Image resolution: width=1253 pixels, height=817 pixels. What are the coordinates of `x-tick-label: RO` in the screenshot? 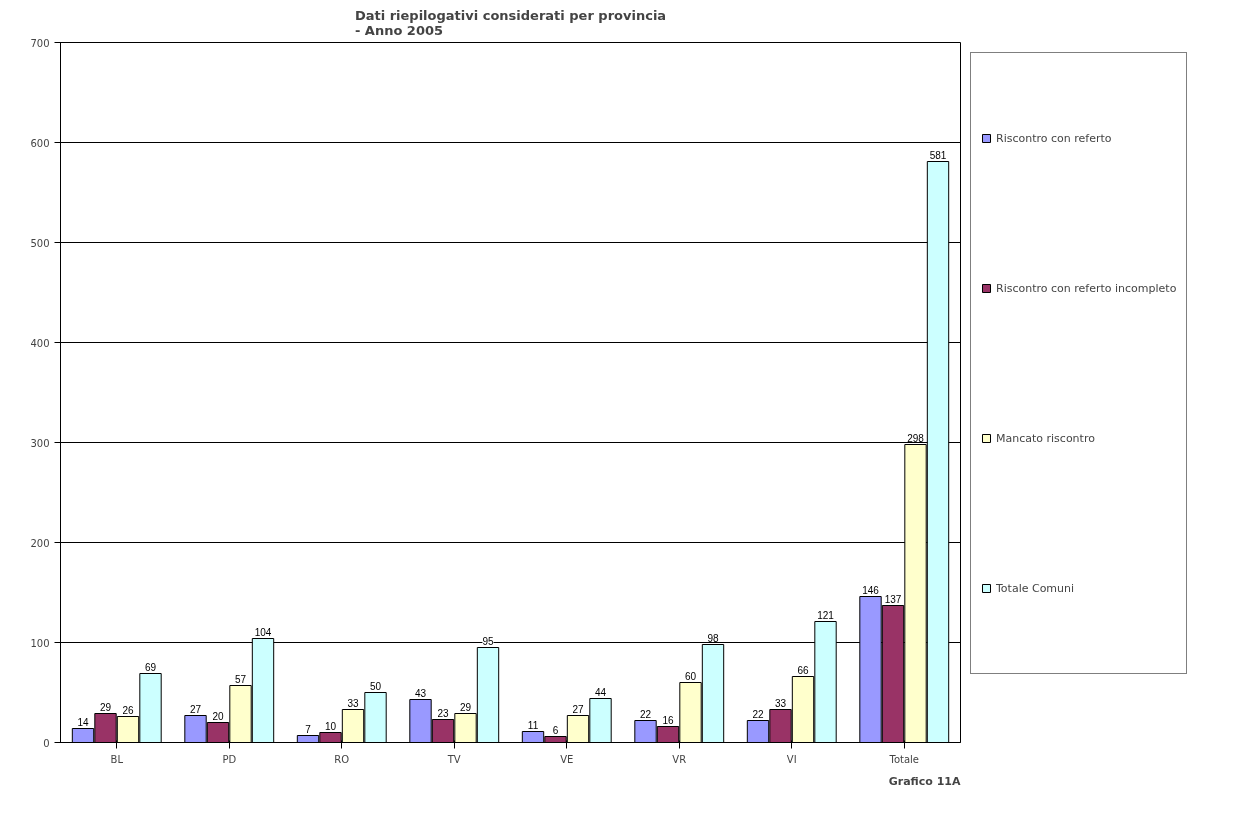 It's located at (342, 759).